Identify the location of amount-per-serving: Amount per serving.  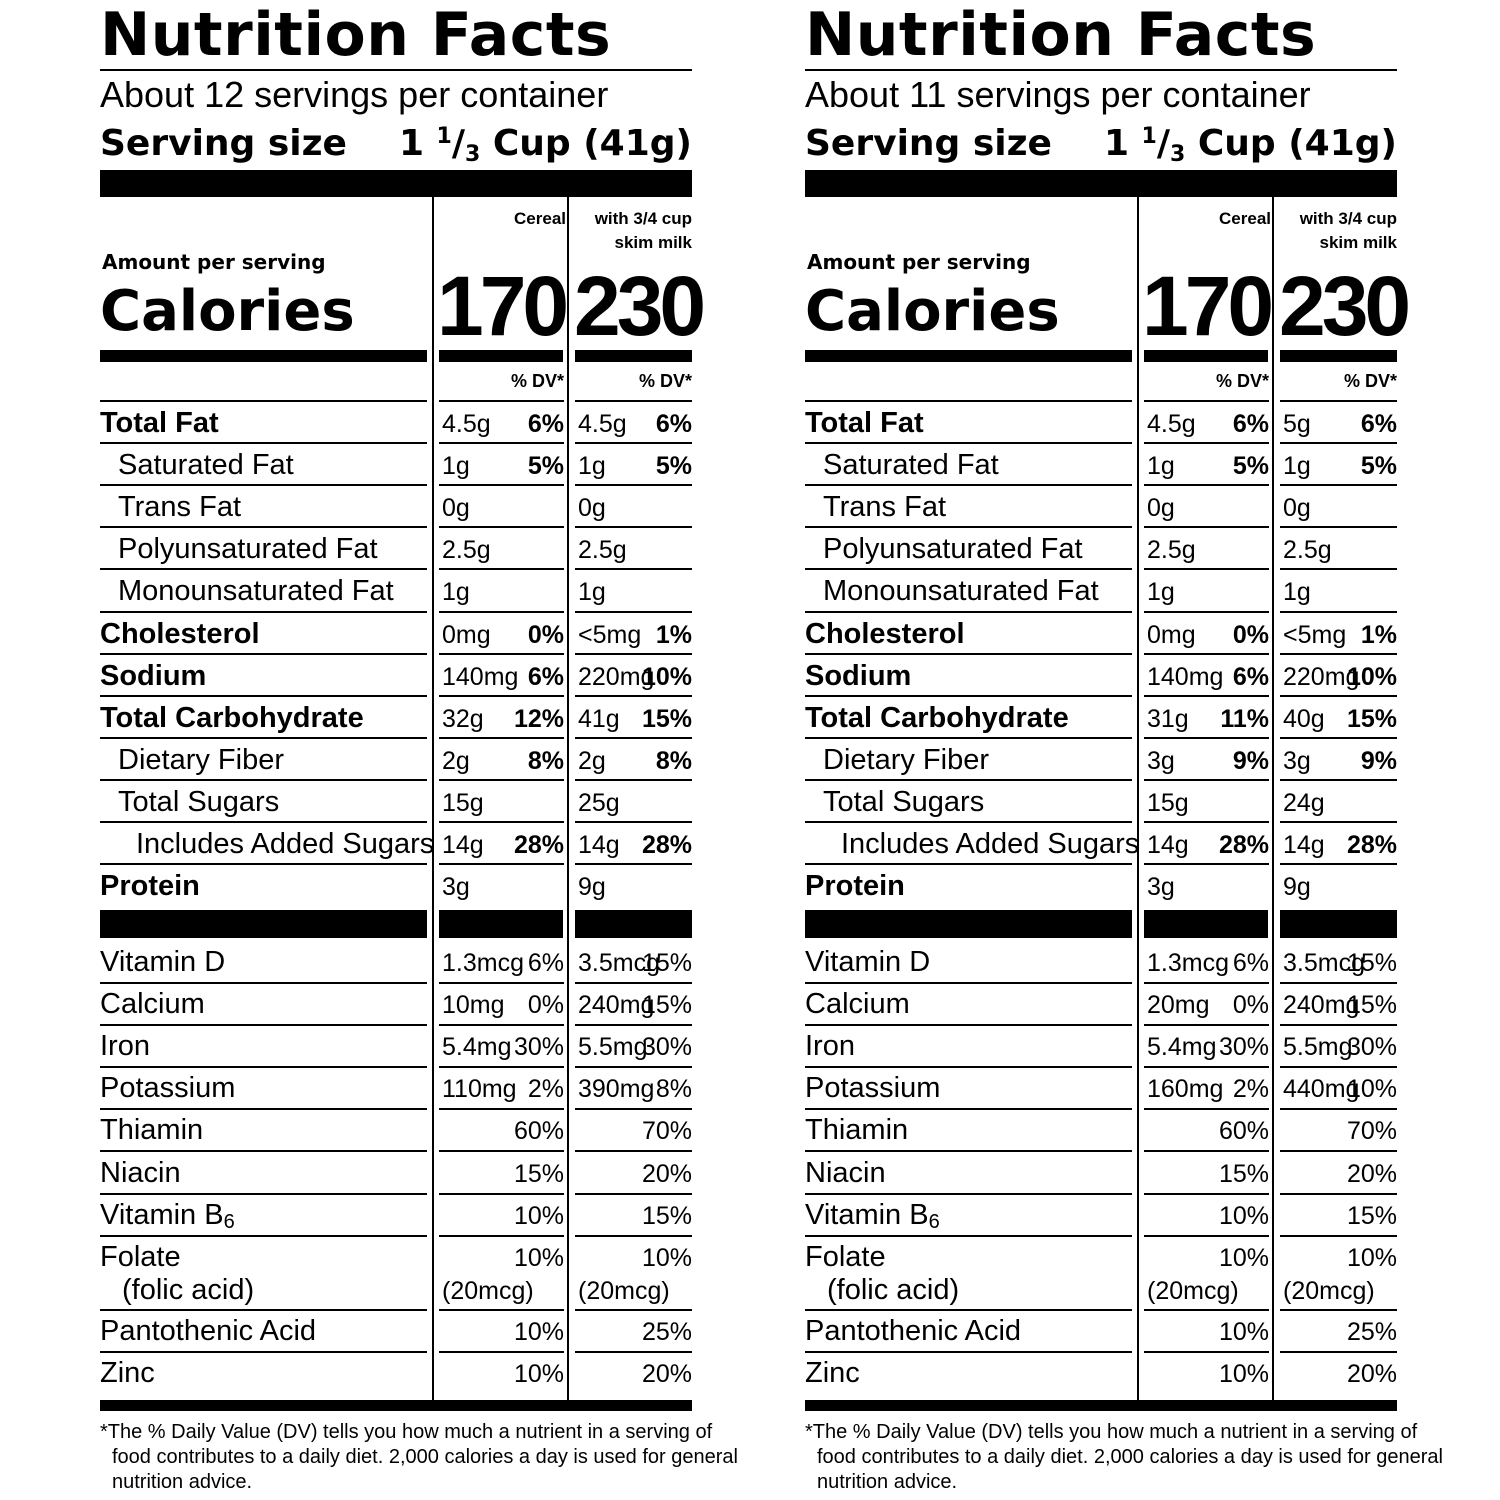
(214, 262).